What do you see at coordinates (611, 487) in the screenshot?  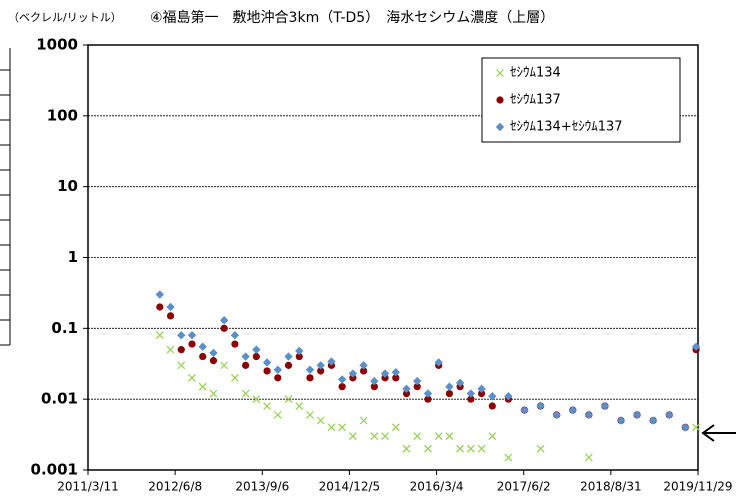 I see `x-tick-label: 2018/8/31` at bounding box center [611, 487].